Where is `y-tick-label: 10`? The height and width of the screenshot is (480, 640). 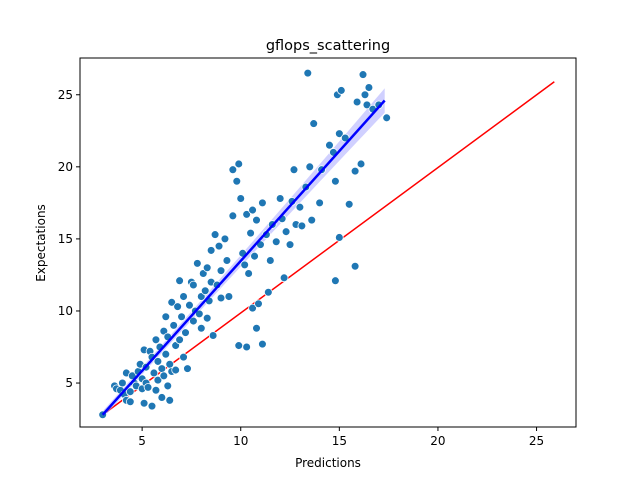 y-tick-label: 10 is located at coordinates (65, 311).